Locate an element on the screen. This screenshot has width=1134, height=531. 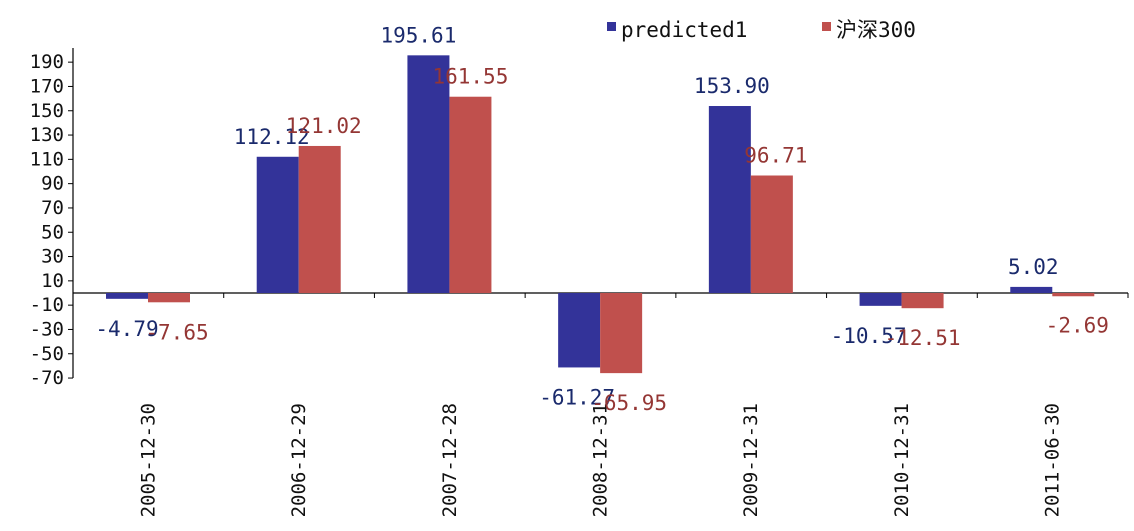
y-tick-label: 50 is located at coordinates (52, 232).